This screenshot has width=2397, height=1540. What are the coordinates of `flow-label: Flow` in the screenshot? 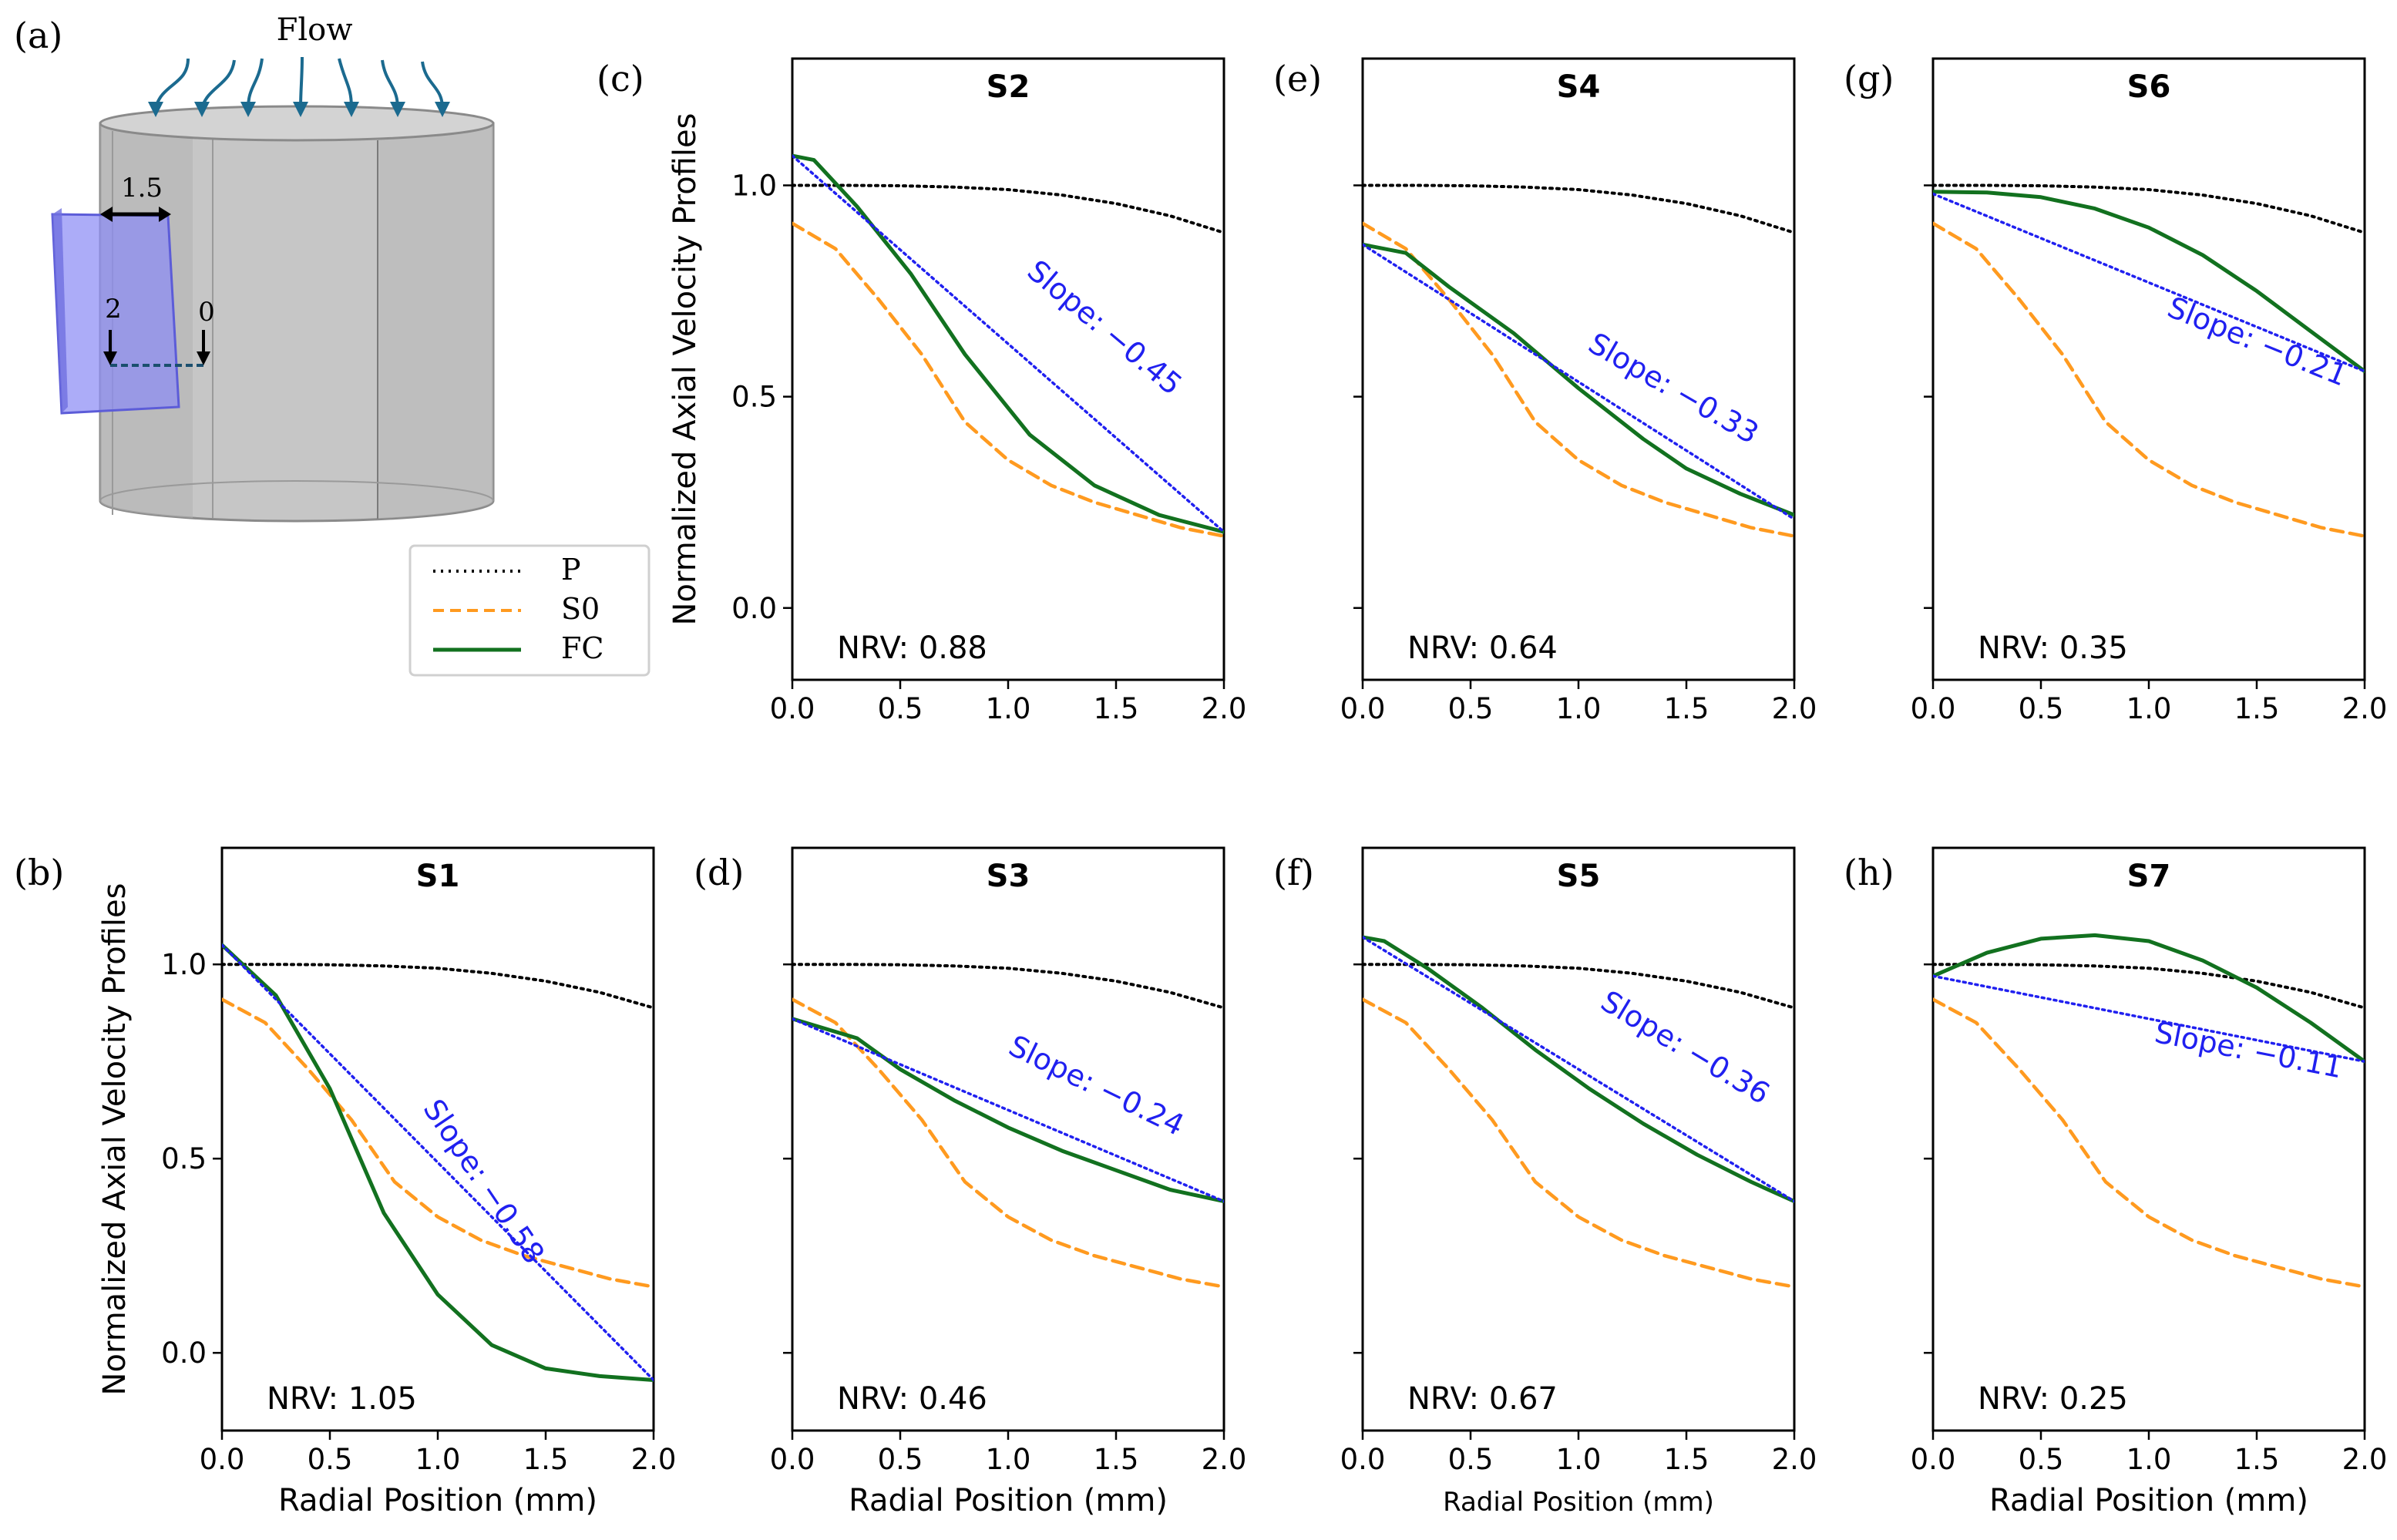 It's located at (315, 30).